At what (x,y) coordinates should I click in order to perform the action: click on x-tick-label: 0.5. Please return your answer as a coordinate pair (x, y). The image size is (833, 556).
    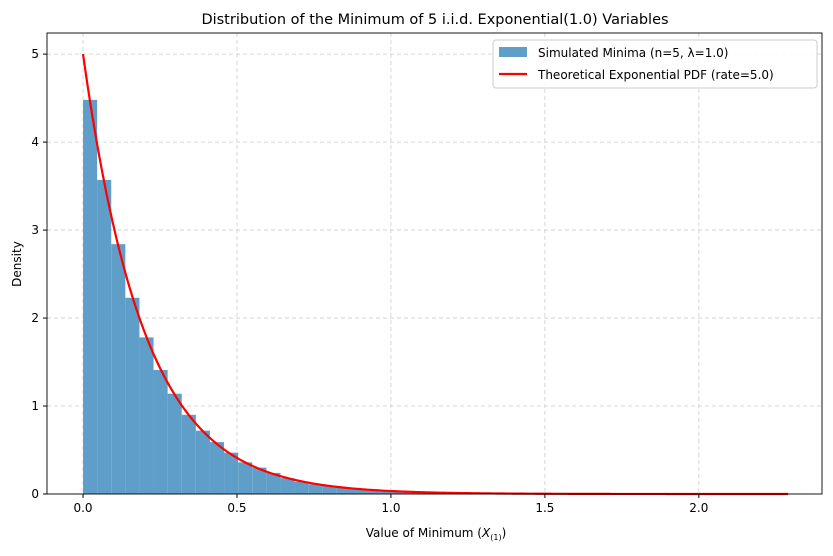
    Looking at the image, I should click on (236, 508).